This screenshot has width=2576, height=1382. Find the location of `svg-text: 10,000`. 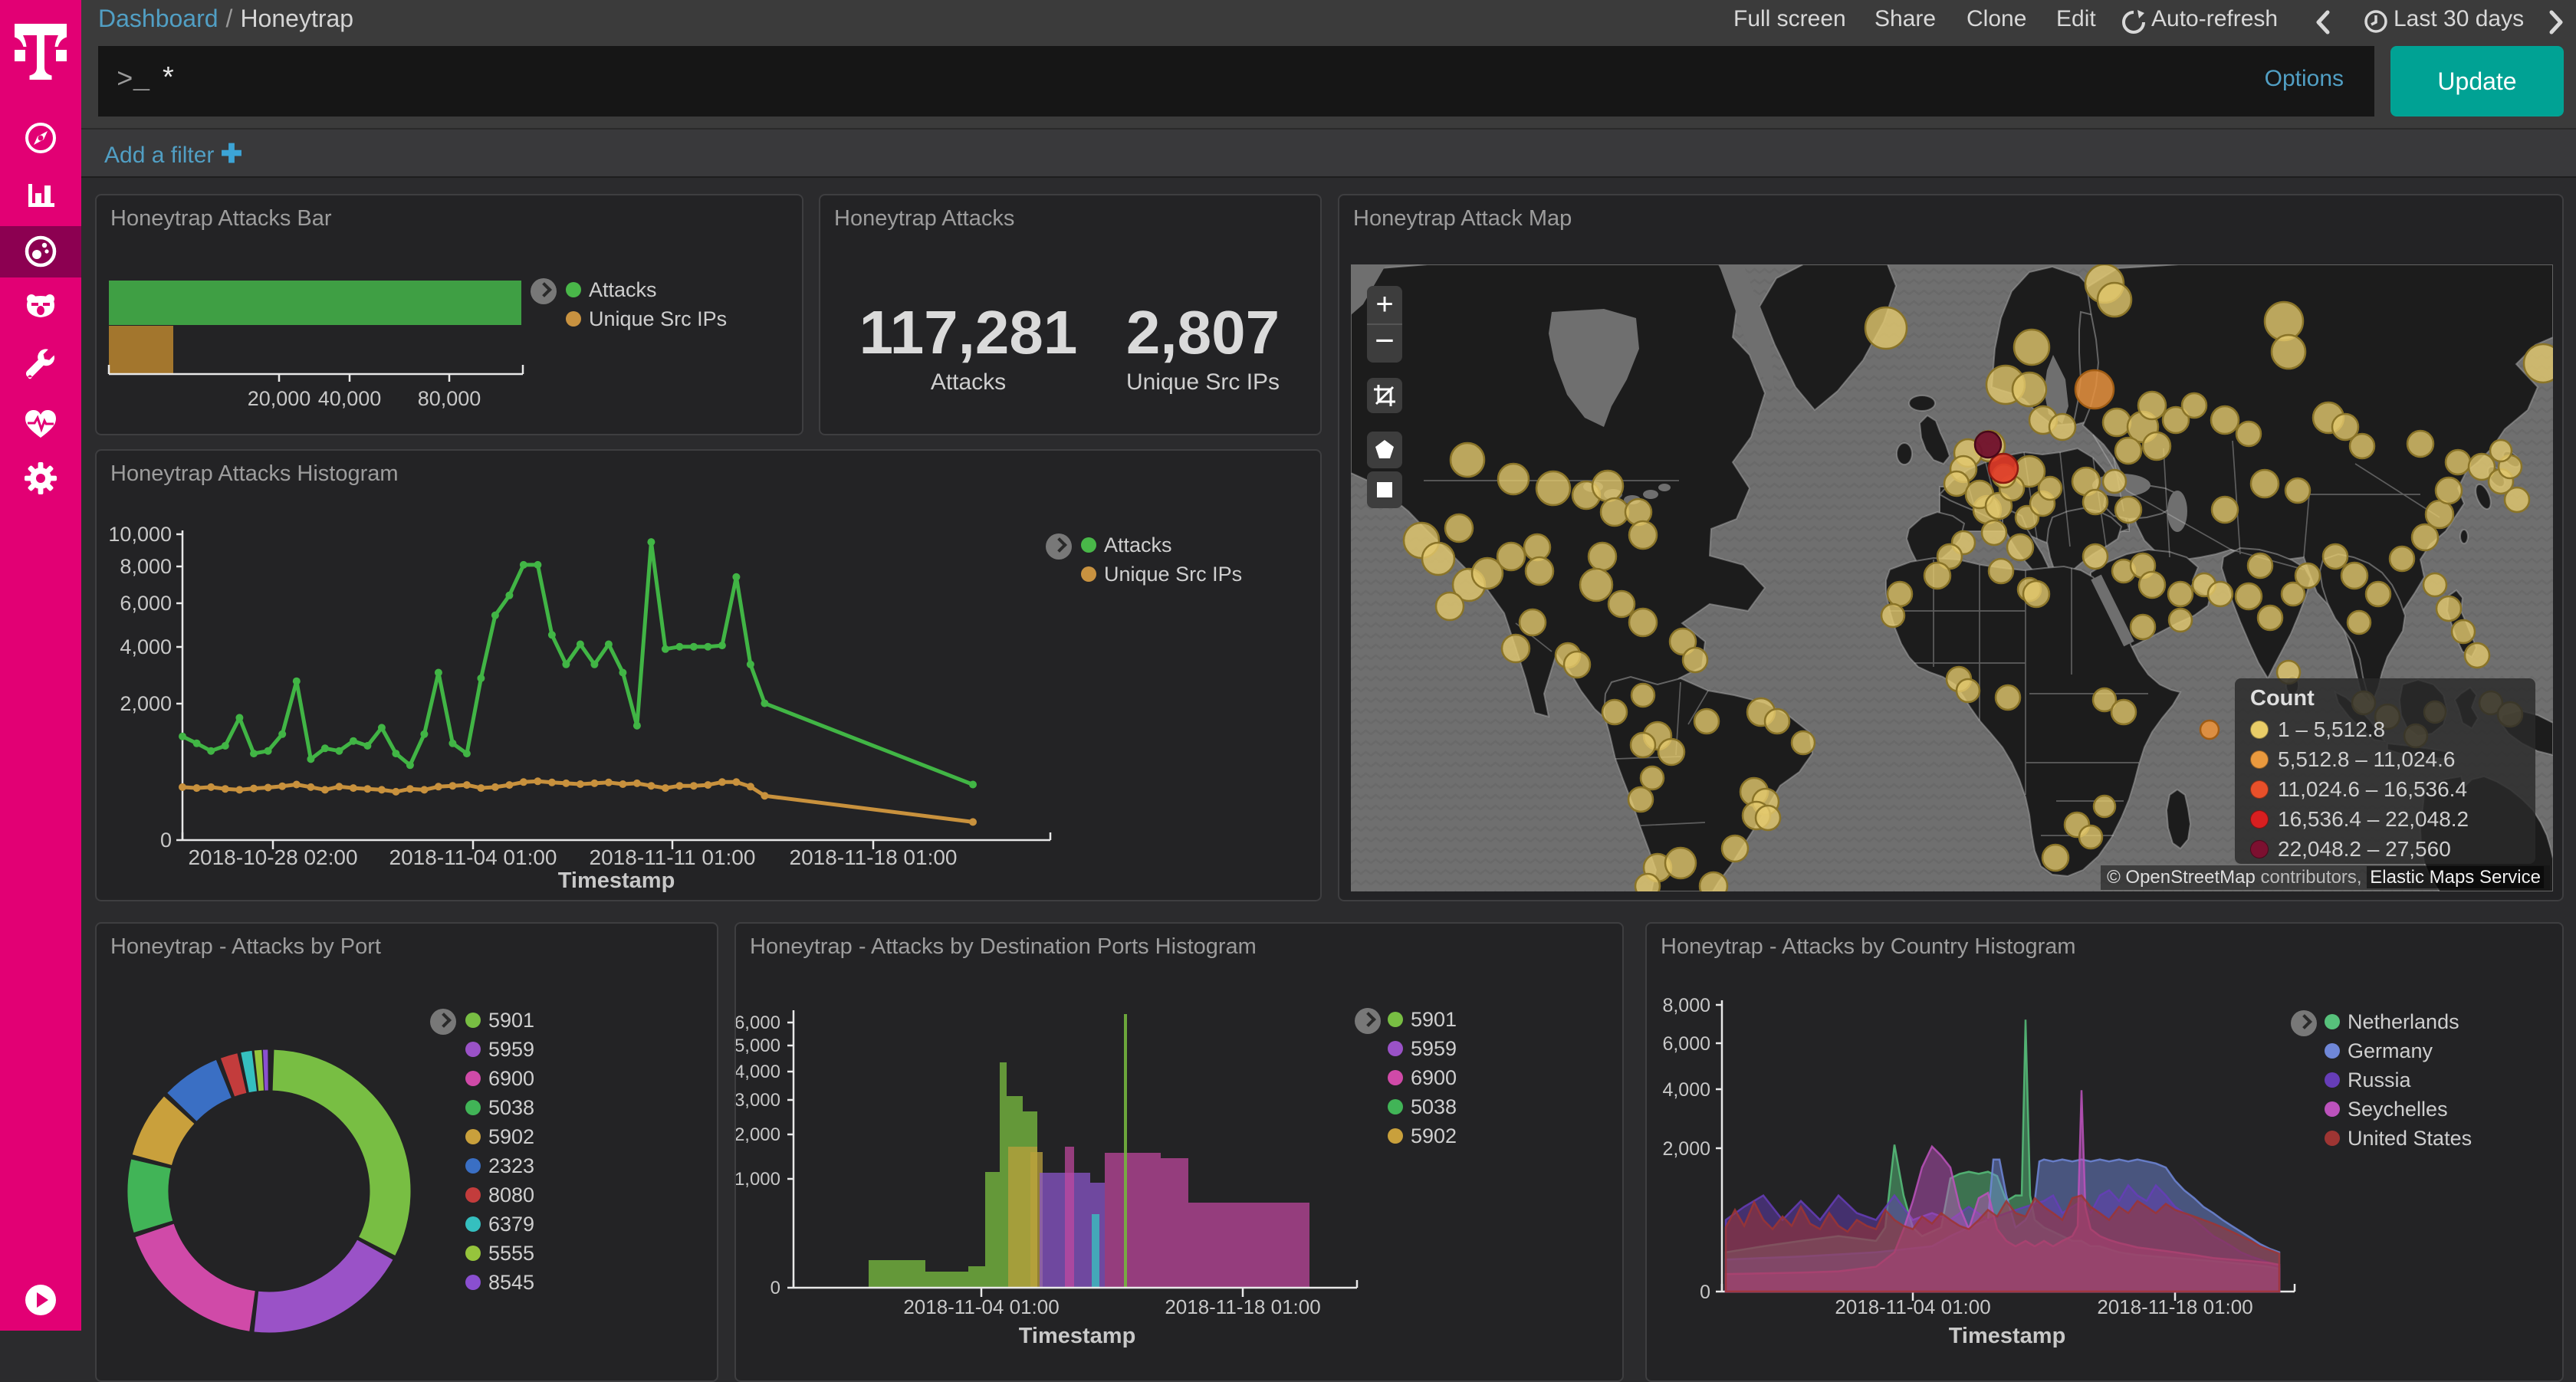

svg-text: 10,000 is located at coordinates (140, 534).